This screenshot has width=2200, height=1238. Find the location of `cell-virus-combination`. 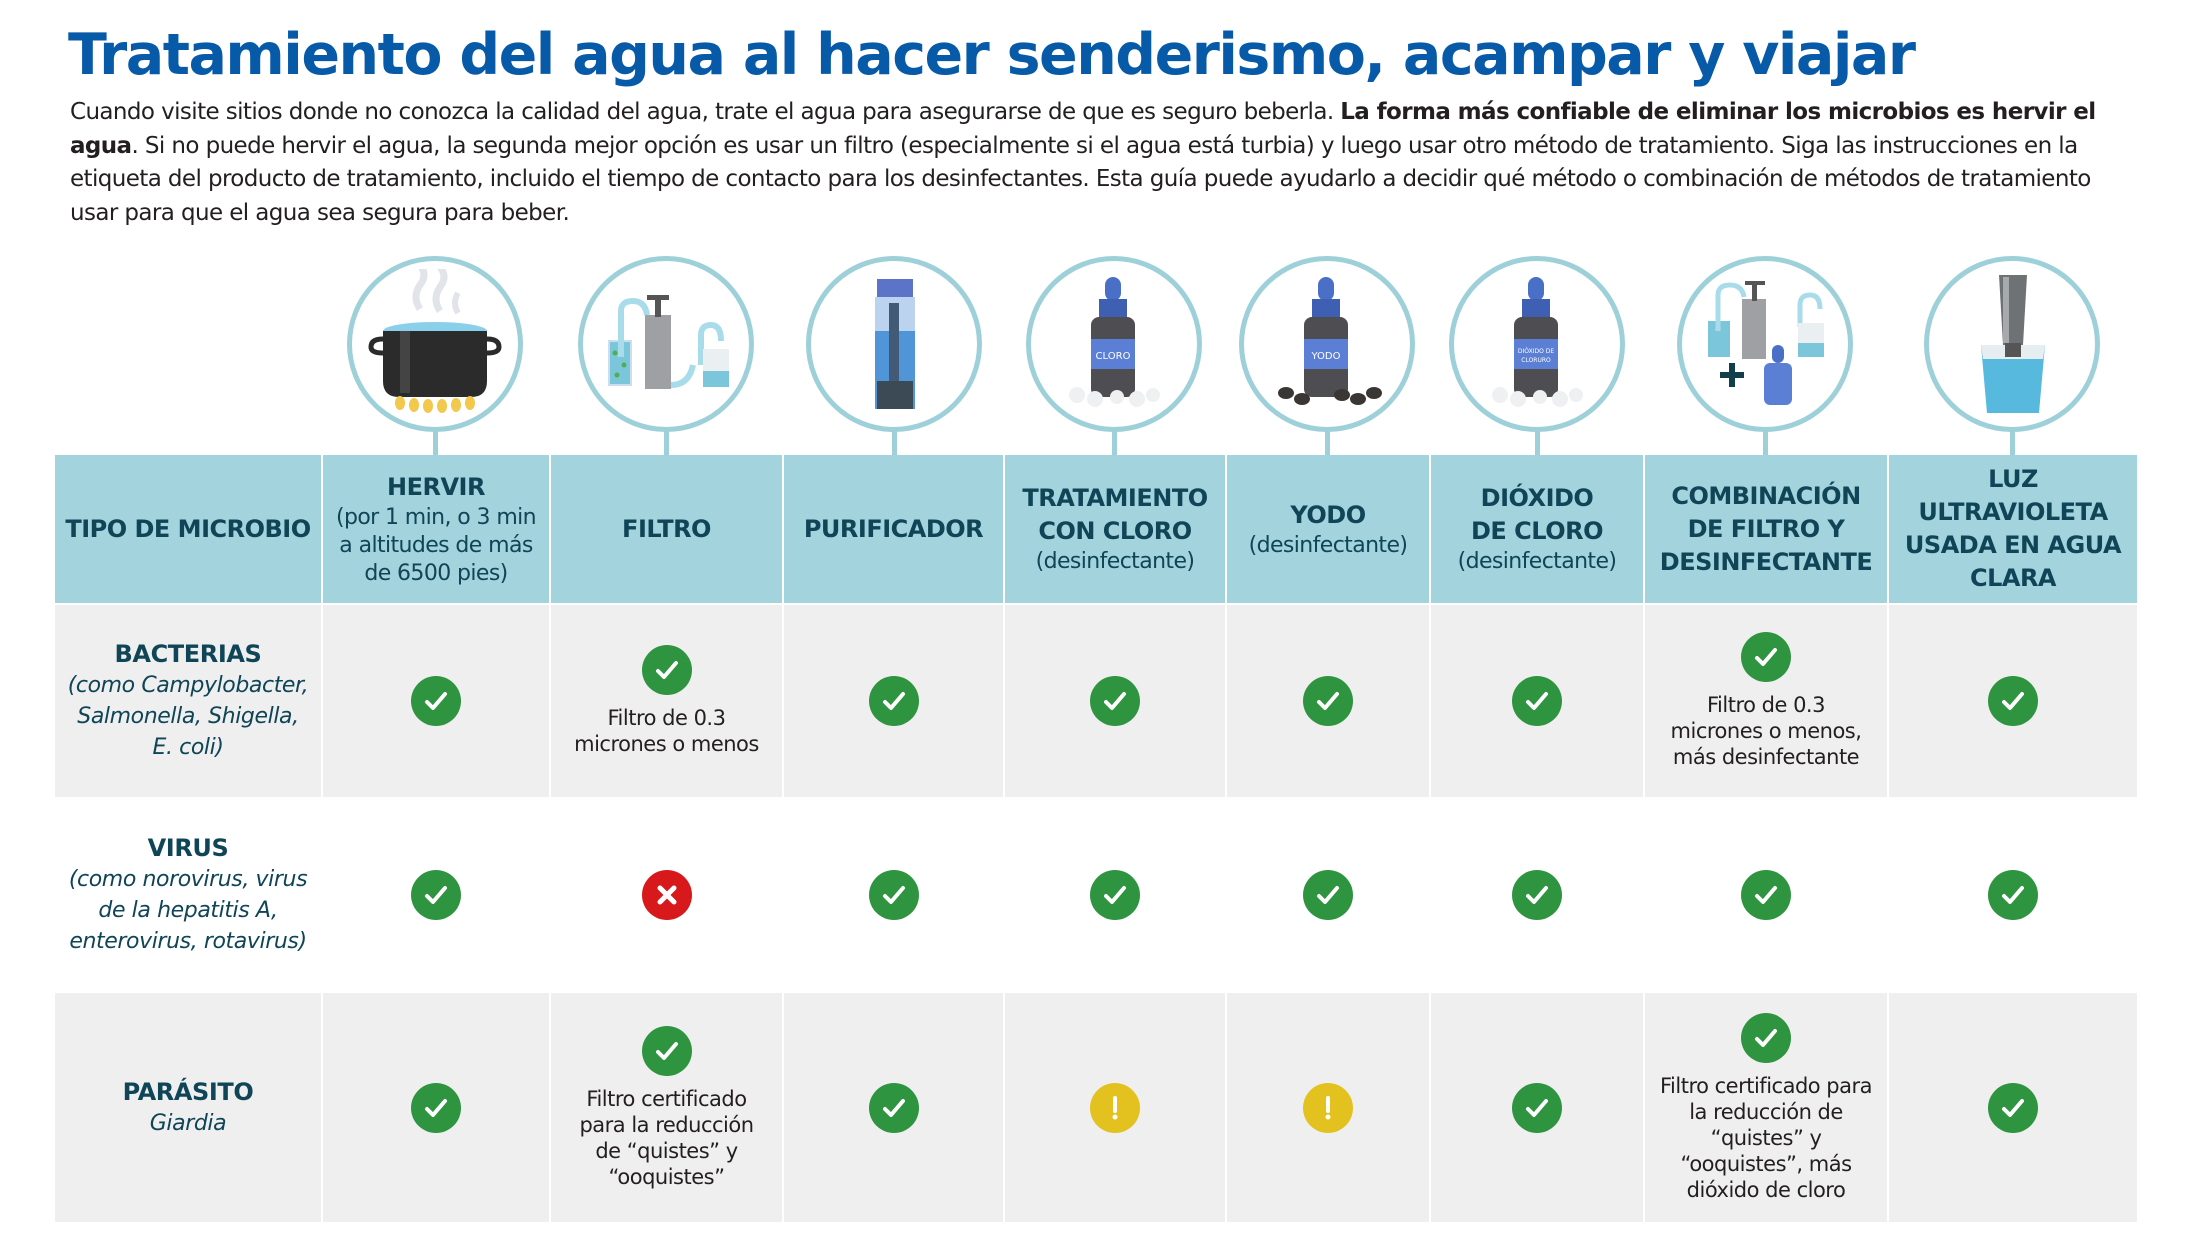

cell-virus-combination is located at coordinates (1766, 895).